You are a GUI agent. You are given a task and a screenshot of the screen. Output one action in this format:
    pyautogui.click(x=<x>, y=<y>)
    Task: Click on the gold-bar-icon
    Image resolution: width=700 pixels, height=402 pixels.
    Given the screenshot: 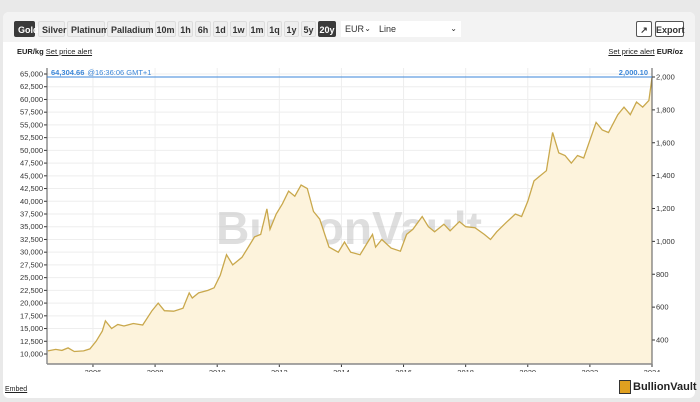 What is the action you would take?
    pyautogui.click(x=625, y=387)
    